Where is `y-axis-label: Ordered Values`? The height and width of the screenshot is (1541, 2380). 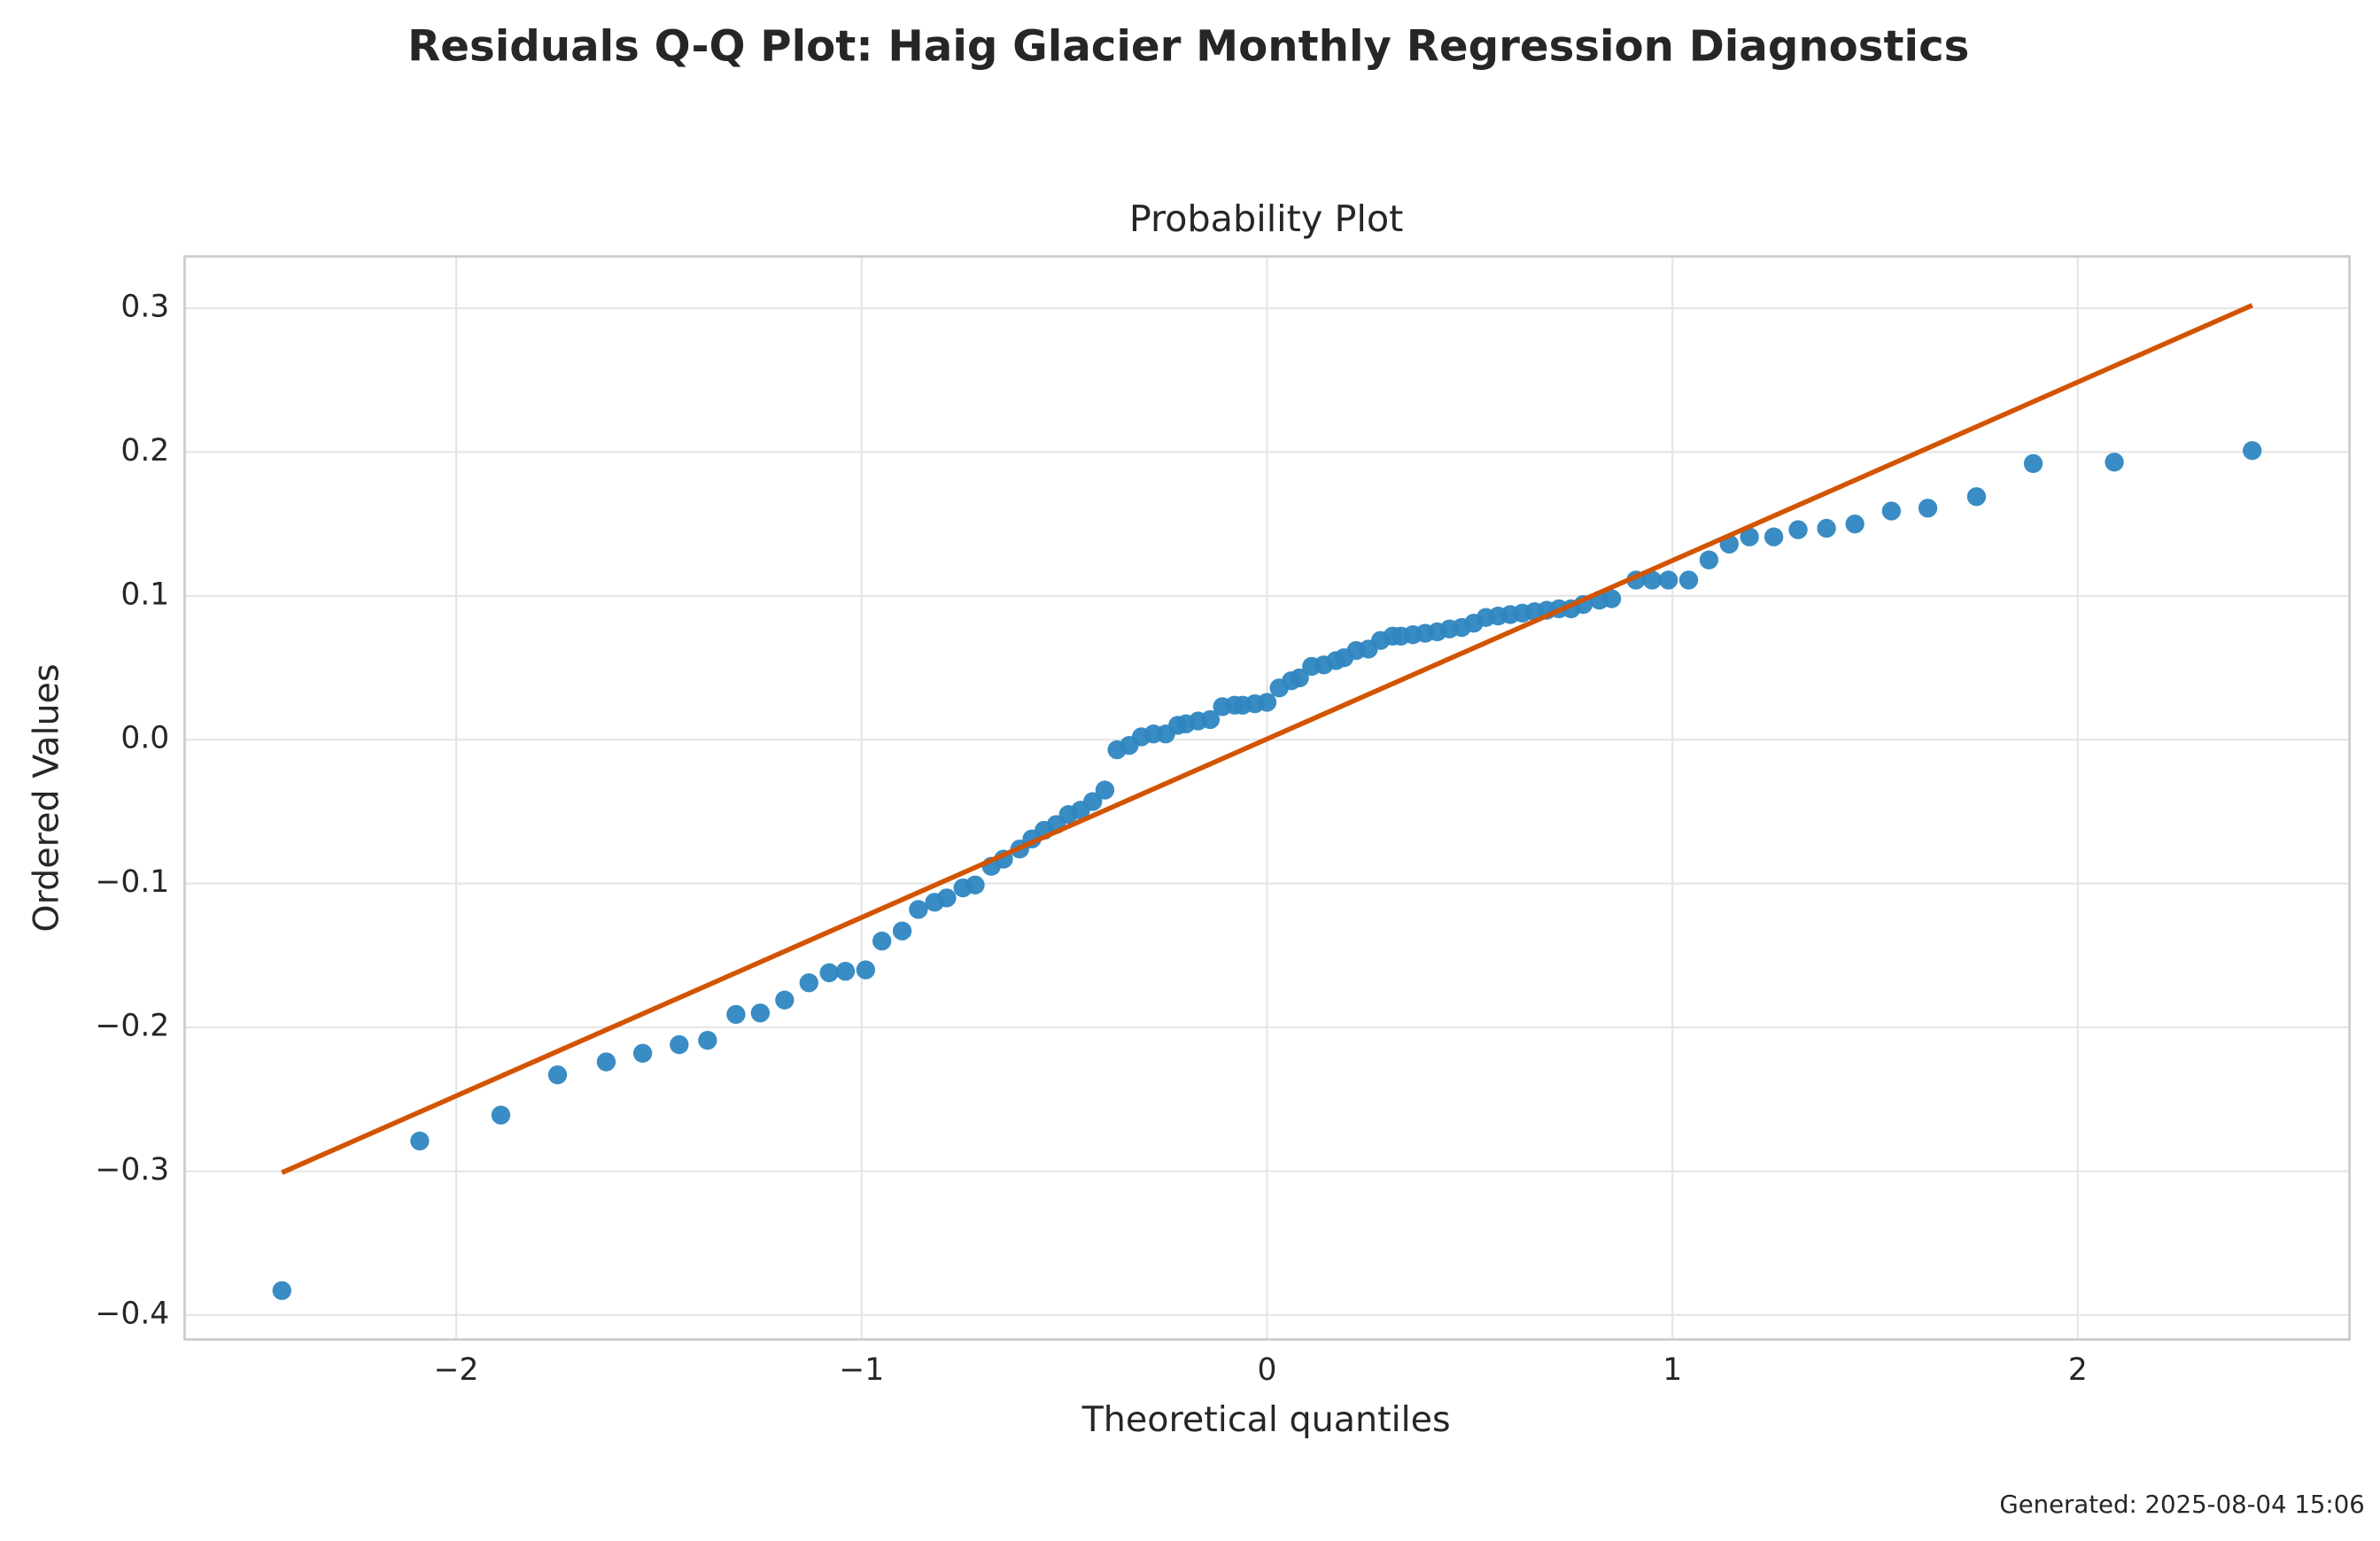
y-axis-label: Ordered Values is located at coordinates (47, 797).